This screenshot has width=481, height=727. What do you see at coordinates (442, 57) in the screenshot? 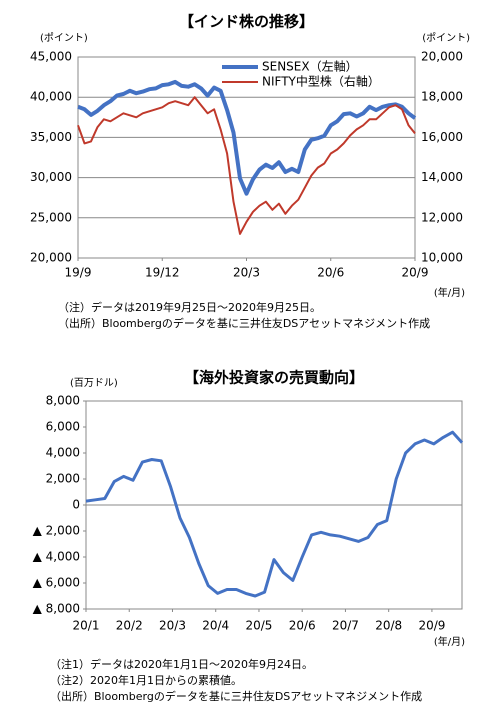
I see `y2-tick-label: 20,000` at bounding box center [442, 57].